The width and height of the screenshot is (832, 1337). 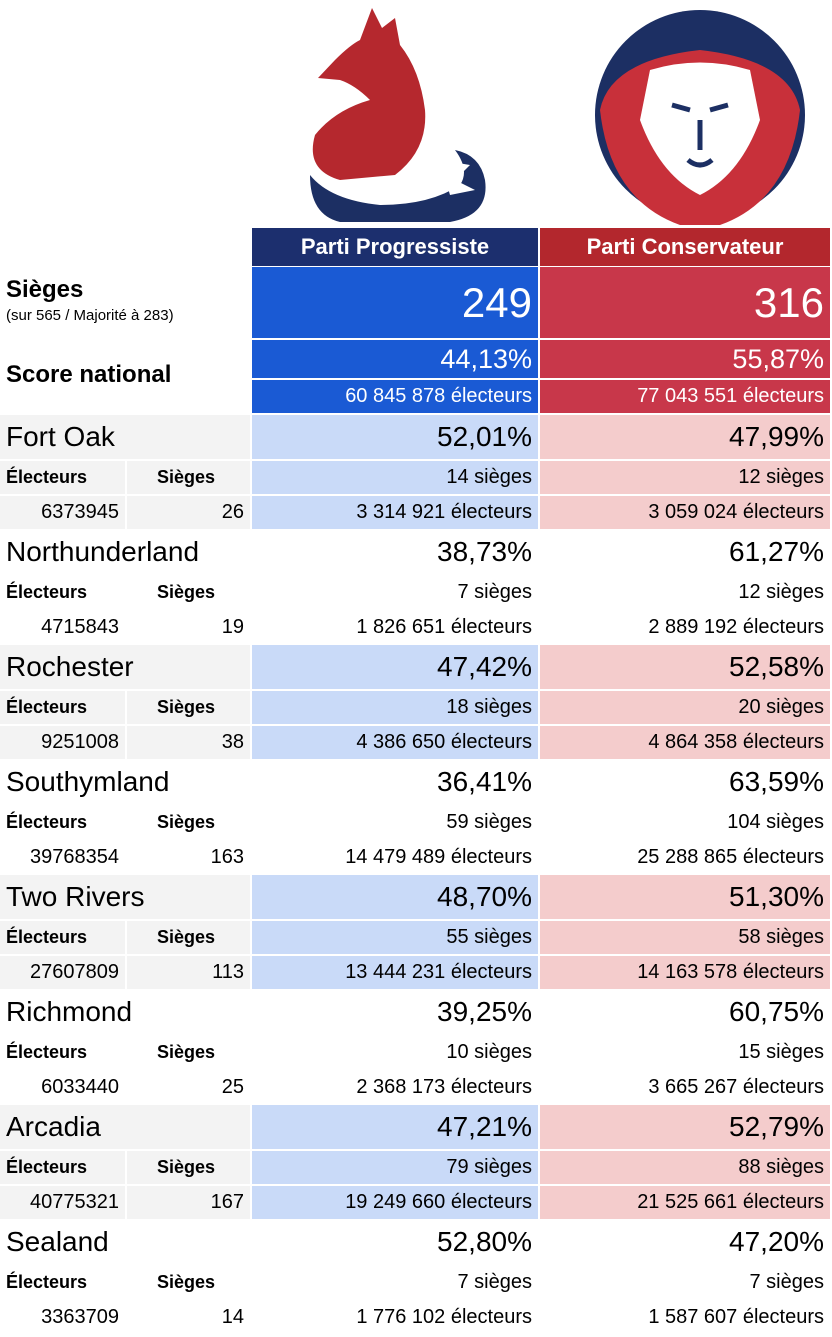 What do you see at coordinates (775, 822) in the screenshot?
I see `party-seats: 104 sièges` at bounding box center [775, 822].